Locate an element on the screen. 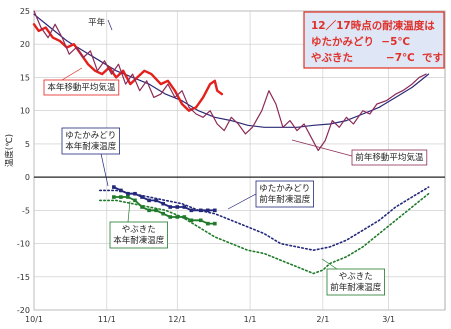 The width and height of the screenshot is (451, 329). y-tick-label: -5 is located at coordinates (26, 210).